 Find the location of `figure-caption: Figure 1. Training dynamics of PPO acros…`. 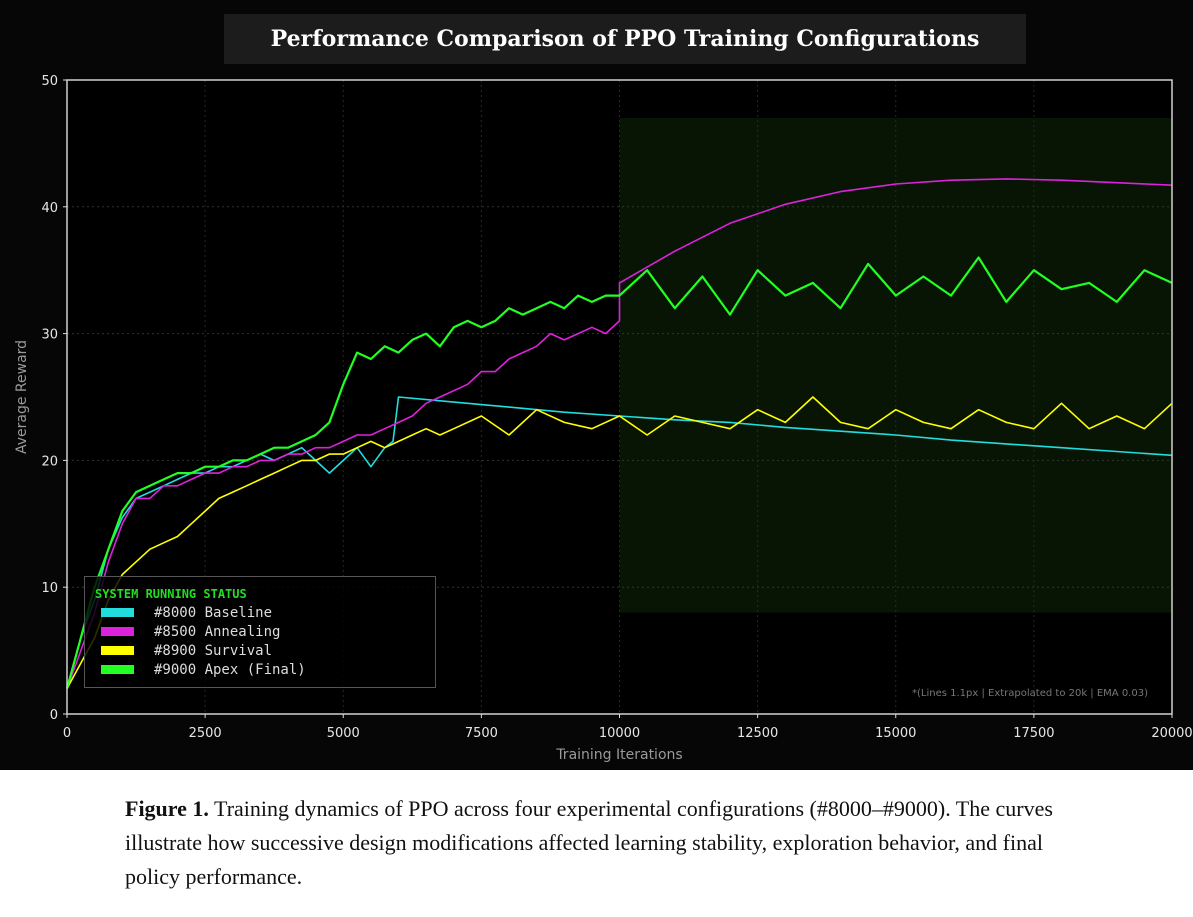

figure-caption: Figure 1. Training dynamics of PPO acros… is located at coordinates (605, 843).